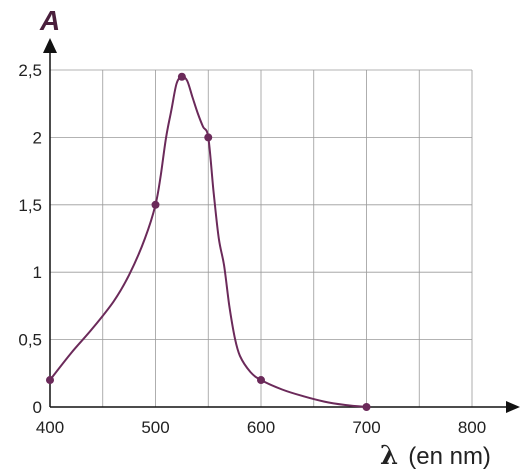  Describe the element at coordinates (37, 407) in the screenshot. I see `y-tick-label: 0` at that location.